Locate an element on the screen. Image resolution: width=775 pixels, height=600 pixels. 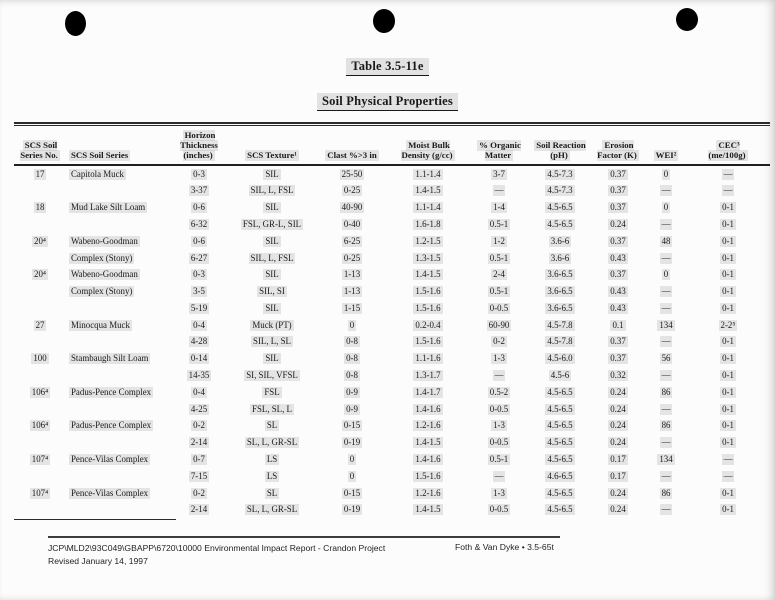
table-cell-text: FSL, SL, L is located at coordinates (272, 409).